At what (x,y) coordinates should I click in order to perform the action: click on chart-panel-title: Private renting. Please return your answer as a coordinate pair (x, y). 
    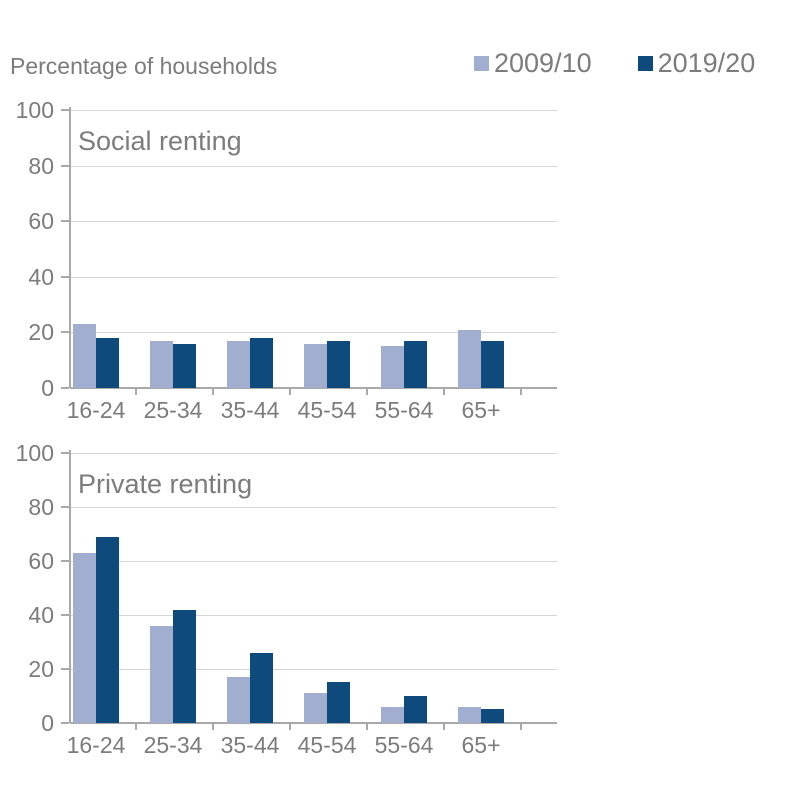
    Looking at the image, I should click on (165, 484).